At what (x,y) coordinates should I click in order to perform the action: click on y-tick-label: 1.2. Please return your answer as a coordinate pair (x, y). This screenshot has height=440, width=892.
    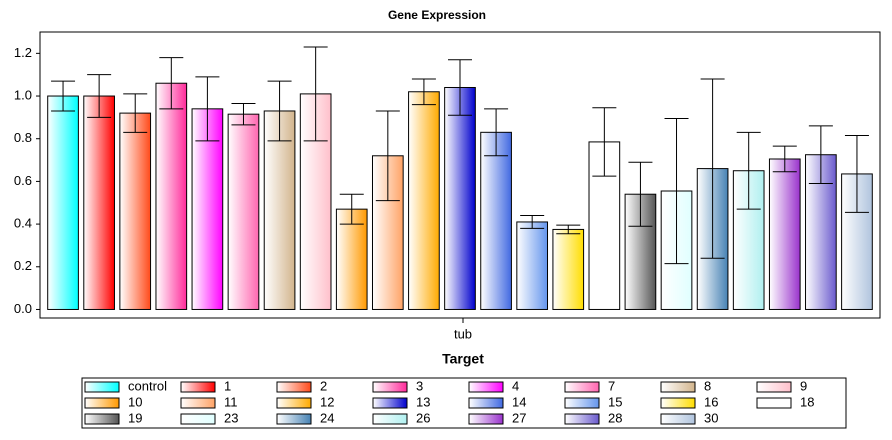
    Looking at the image, I should click on (23, 52).